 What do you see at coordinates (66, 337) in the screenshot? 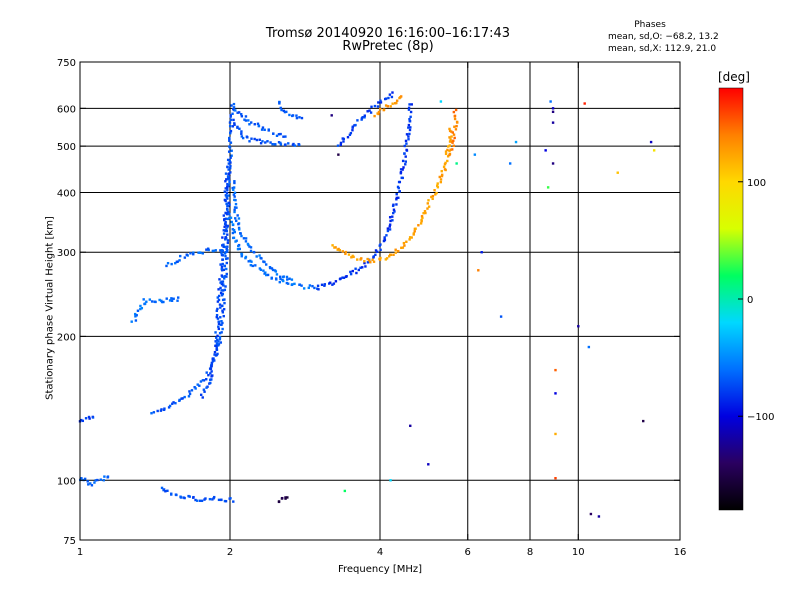
I see `y-tick-label: 200` at bounding box center [66, 337].